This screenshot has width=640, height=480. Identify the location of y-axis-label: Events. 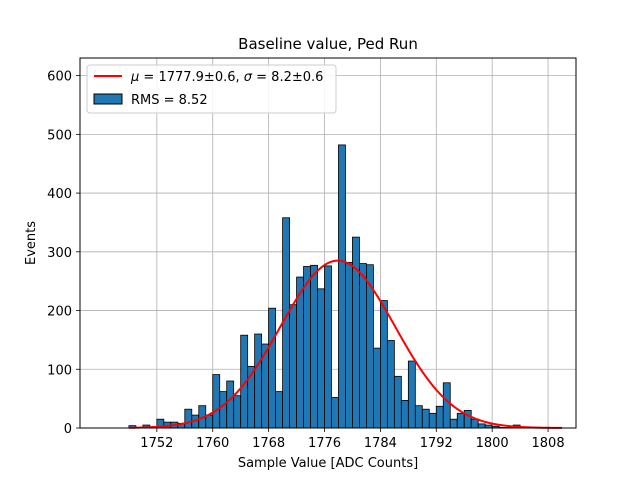
(31, 243).